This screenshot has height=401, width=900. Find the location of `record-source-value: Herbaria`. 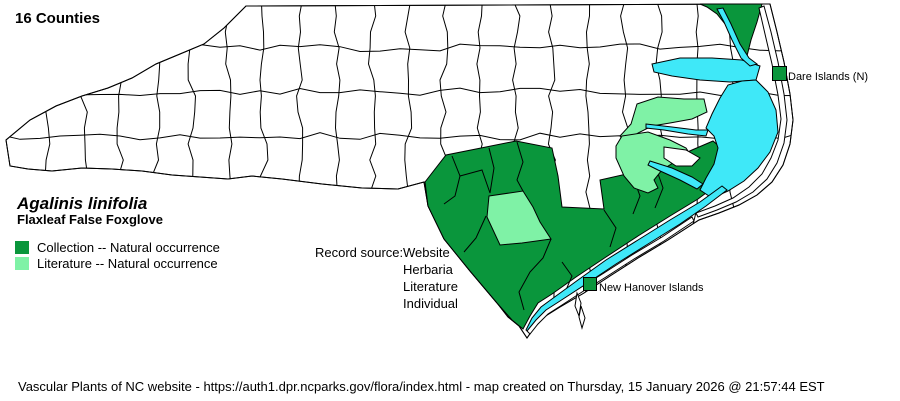

record-source-value: Herbaria is located at coordinates (428, 269).